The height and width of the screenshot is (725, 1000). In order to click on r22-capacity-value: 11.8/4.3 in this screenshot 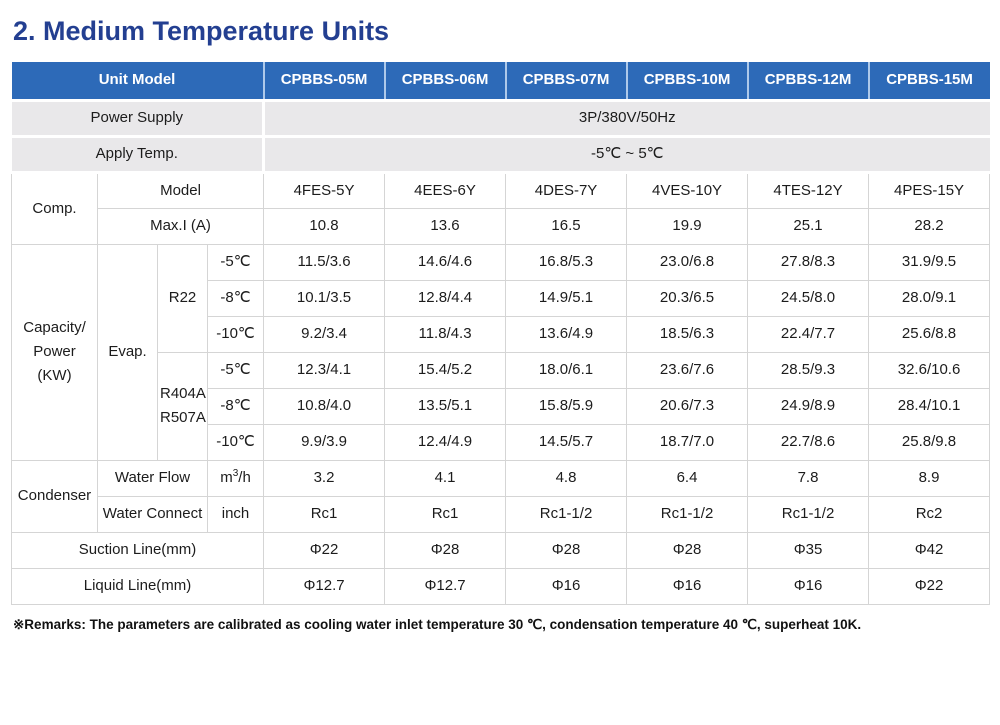, I will do `click(445, 334)`.